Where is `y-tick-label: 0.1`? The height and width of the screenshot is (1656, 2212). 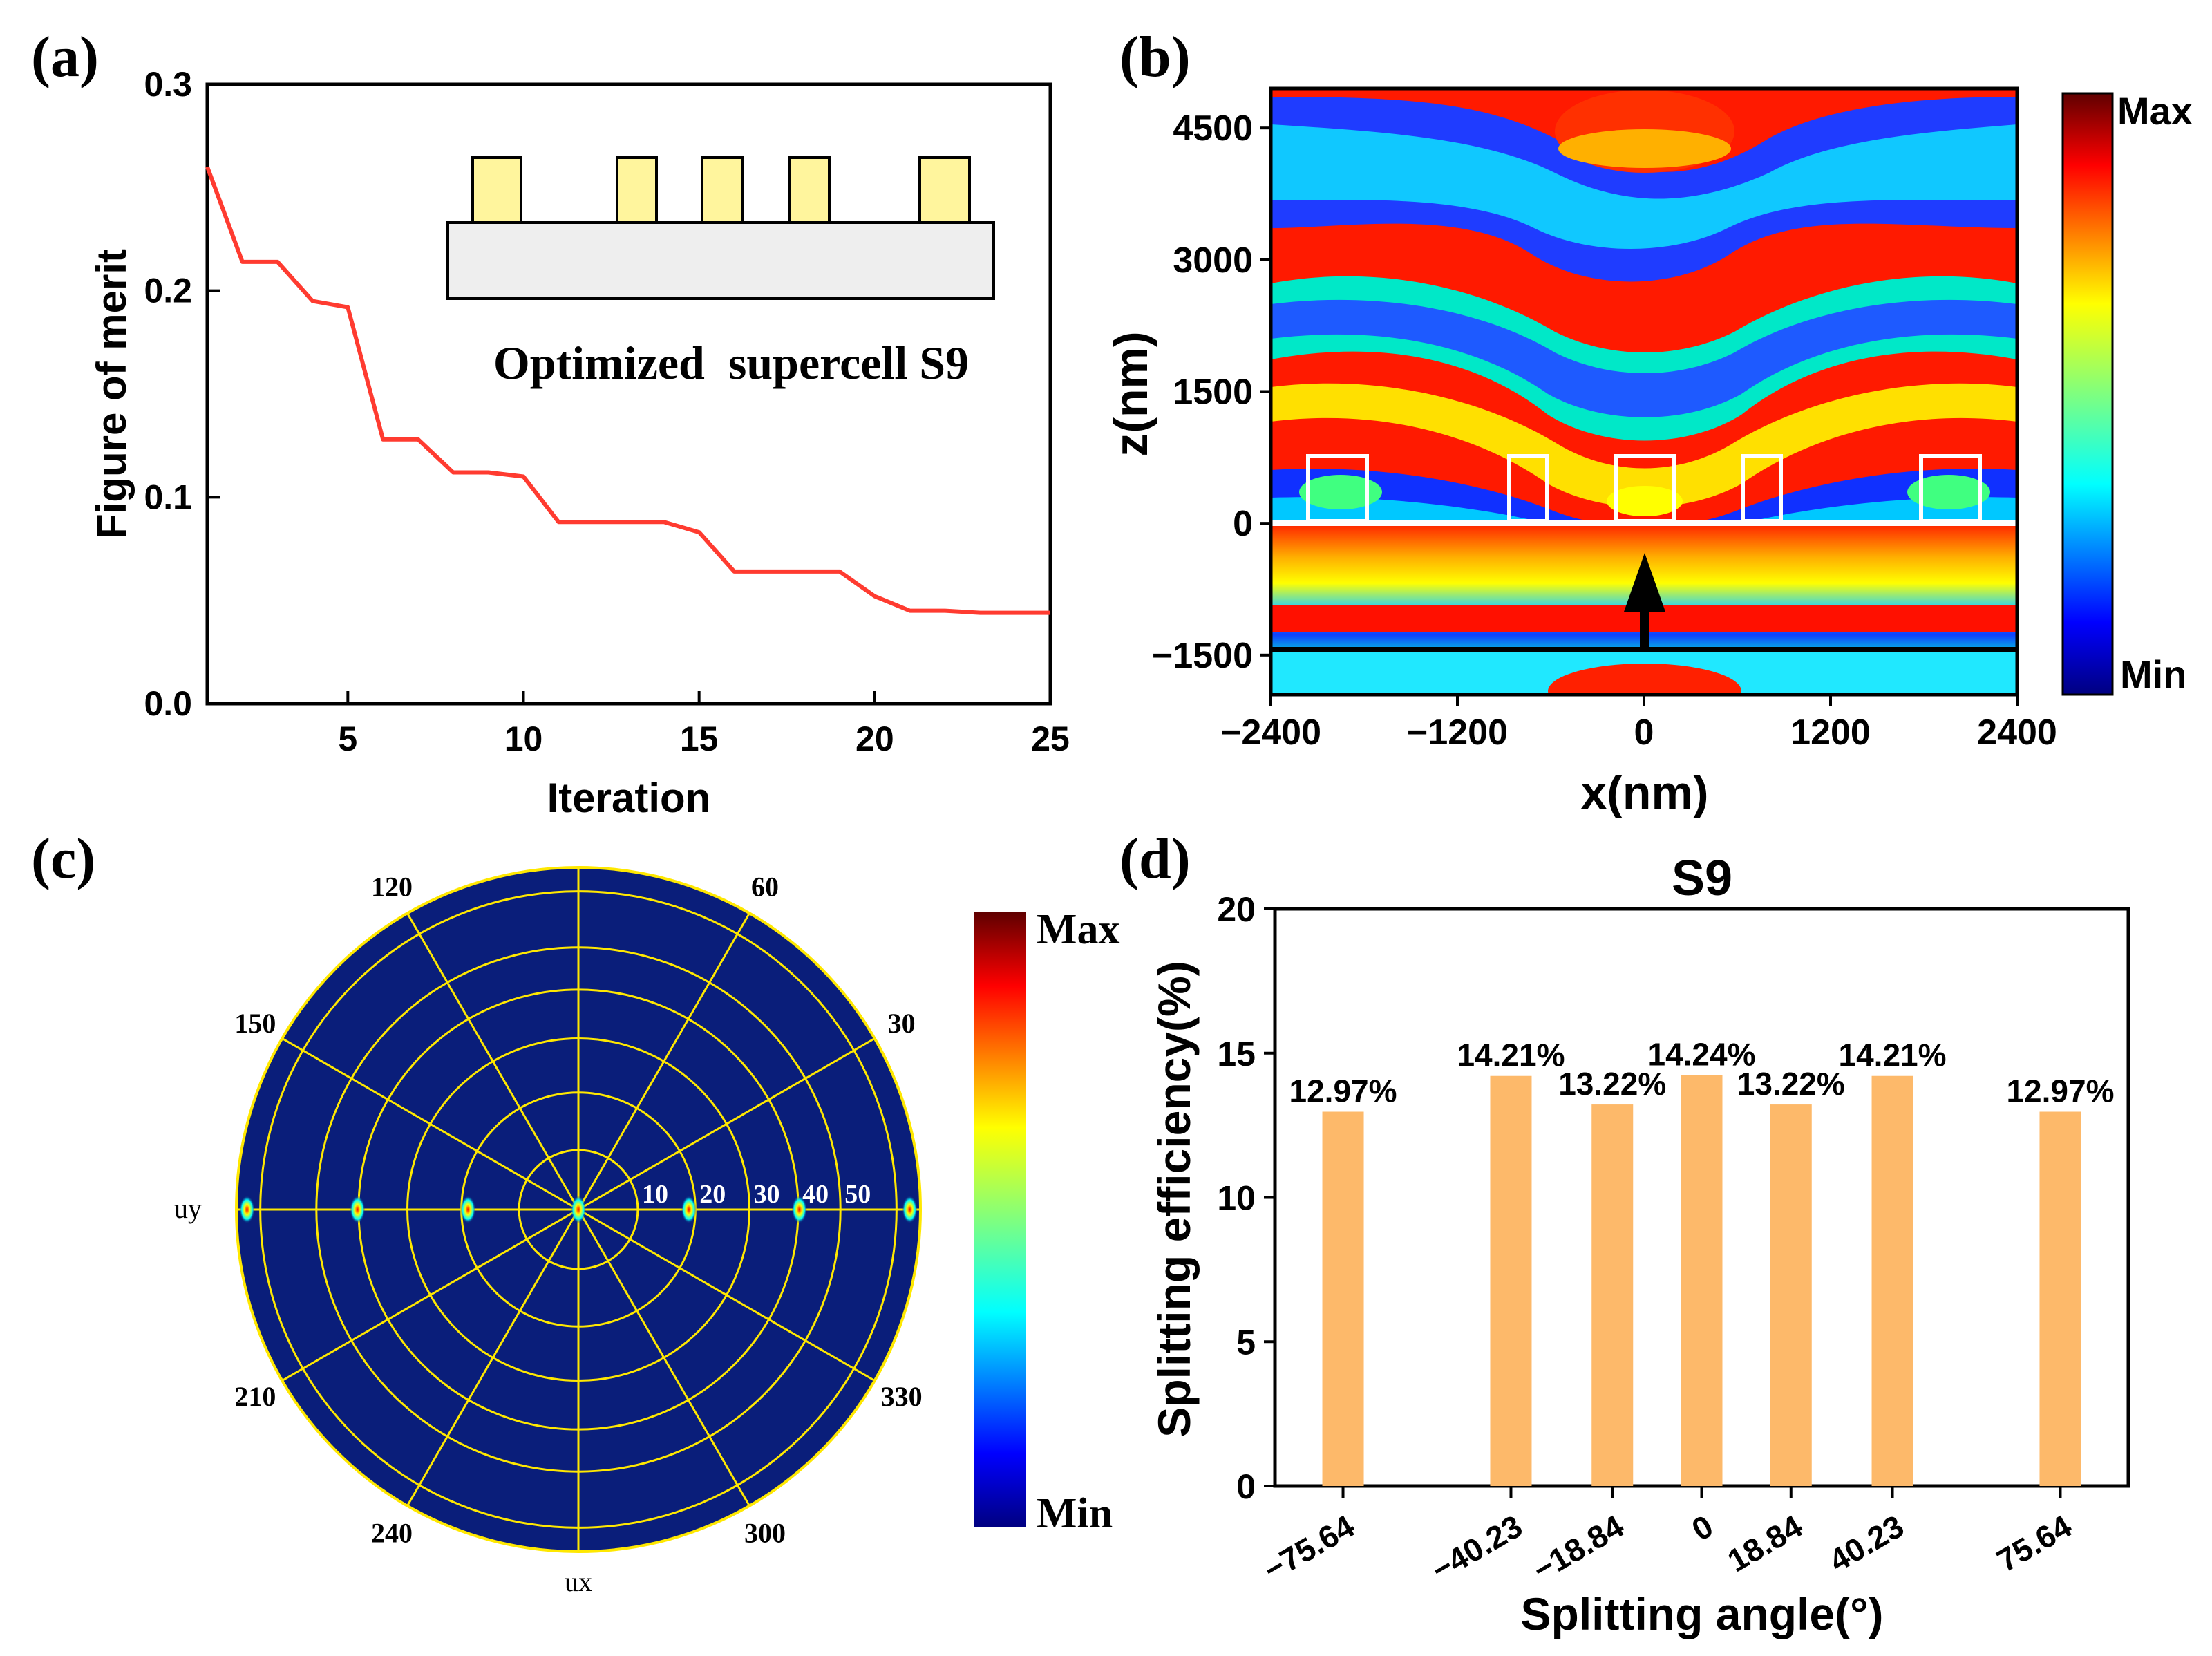 y-tick-label: 0.1 is located at coordinates (168, 497).